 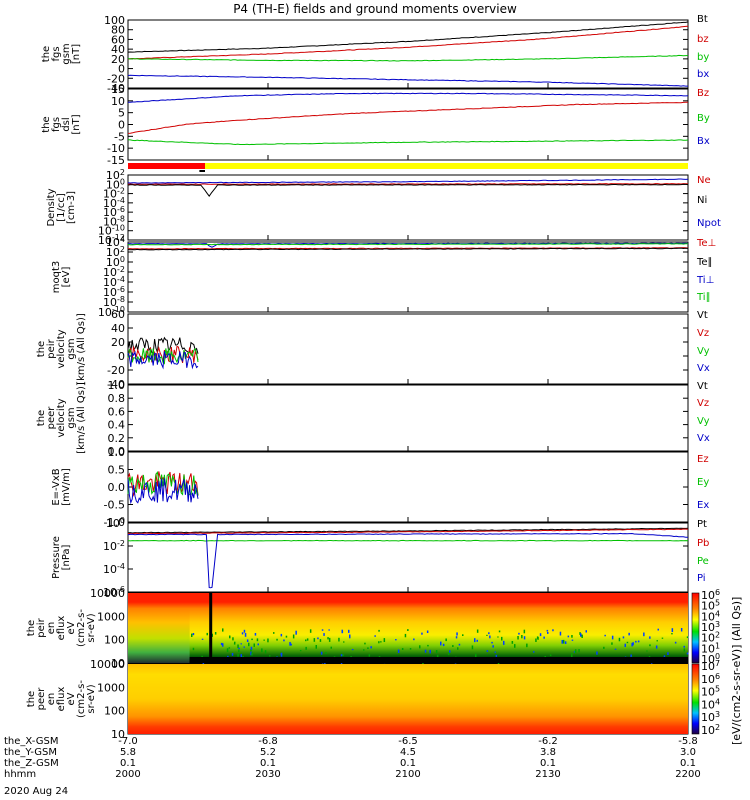 What do you see at coordinates (408, 181) in the screenshot?
I see `series-line-Npot` at bounding box center [408, 181].